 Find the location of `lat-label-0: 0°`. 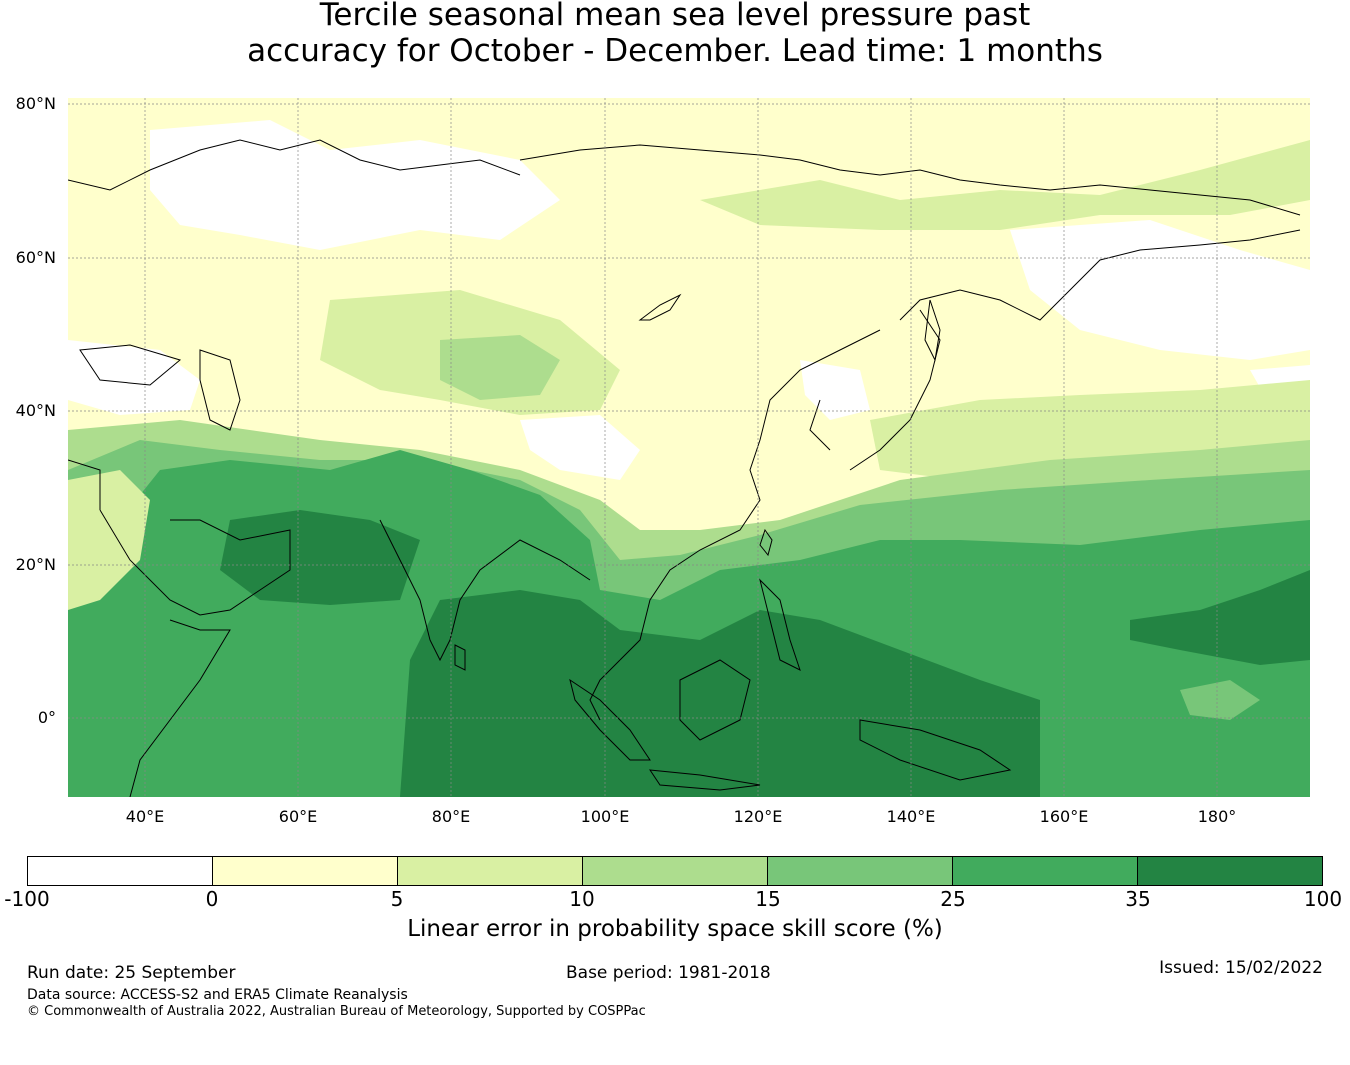

lat-label-0: 0° is located at coordinates (46, 717).